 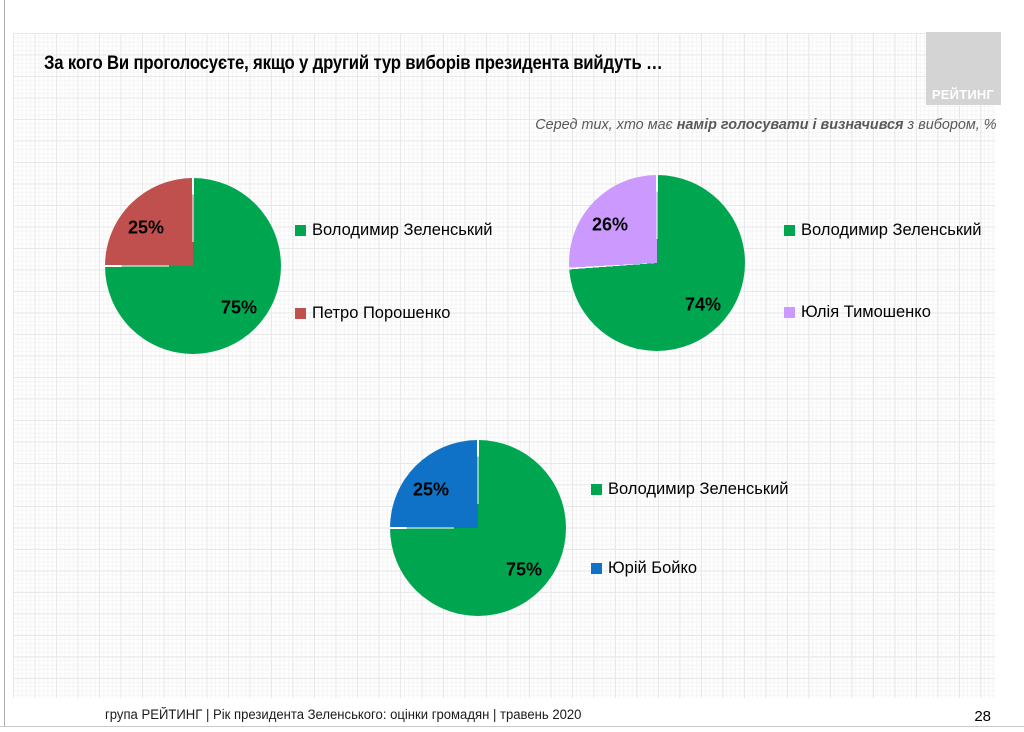 What do you see at coordinates (4, 363) in the screenshot?
I see `left-edge-line` at bounding box center [4, 363].